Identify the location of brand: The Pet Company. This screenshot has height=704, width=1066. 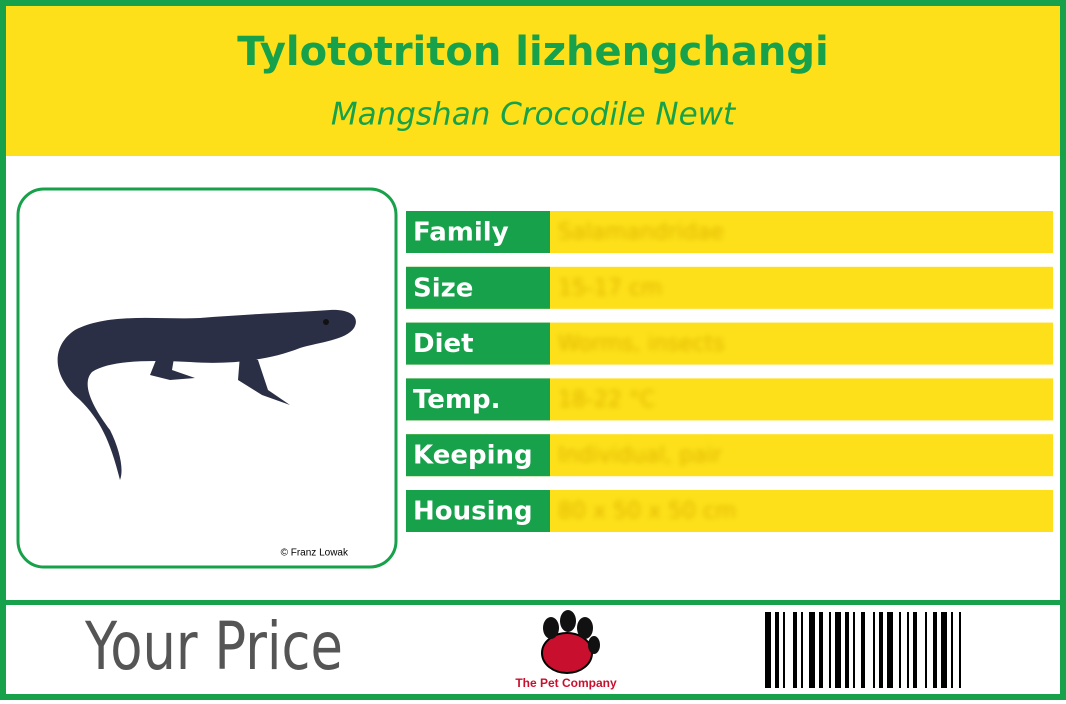
(566, 683).